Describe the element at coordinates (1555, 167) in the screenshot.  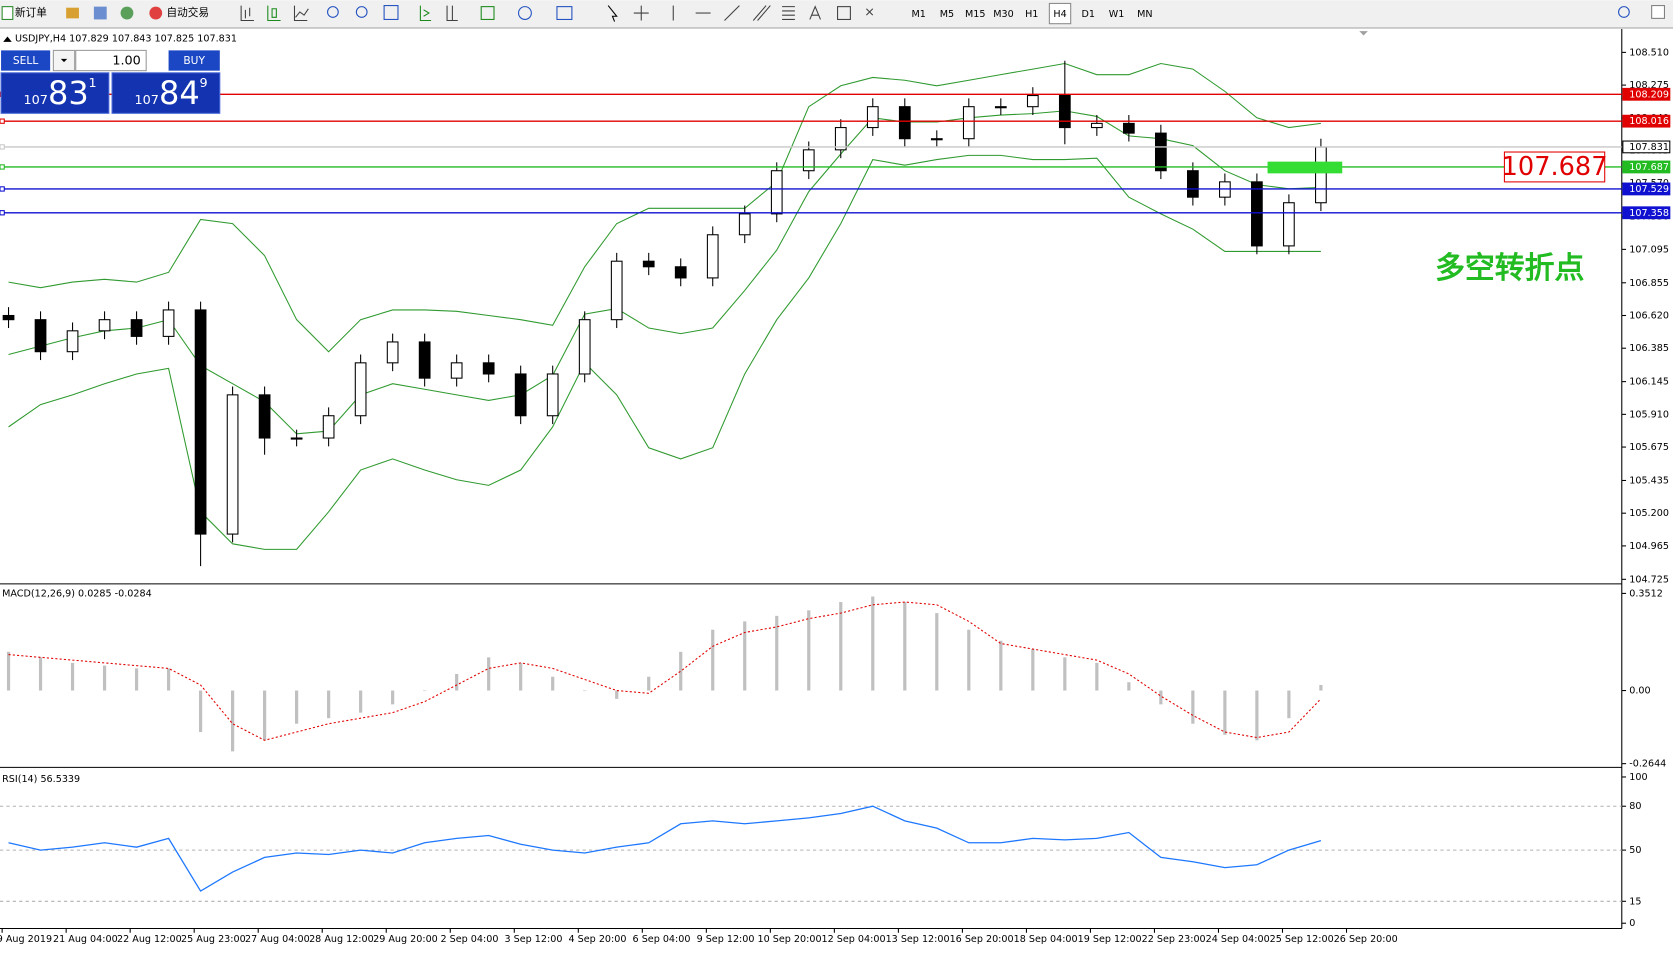
I see `callout-price: 107.687` at that location.